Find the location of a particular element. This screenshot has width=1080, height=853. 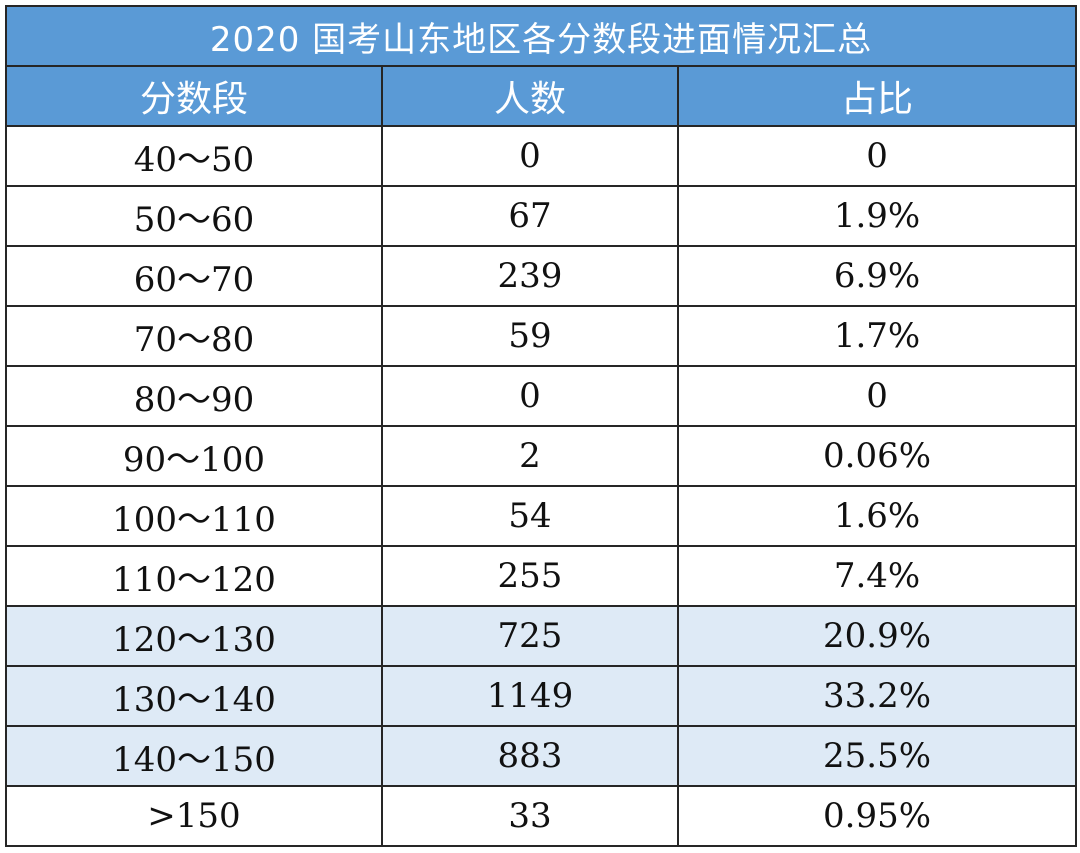

cell-count: 883 is located at coordinates (530, 756).